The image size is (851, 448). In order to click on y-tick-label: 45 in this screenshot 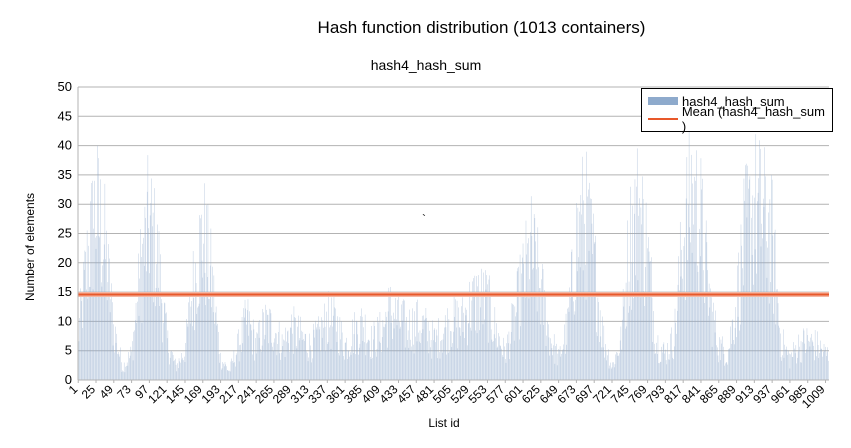, I will do `click(65, 115)`.